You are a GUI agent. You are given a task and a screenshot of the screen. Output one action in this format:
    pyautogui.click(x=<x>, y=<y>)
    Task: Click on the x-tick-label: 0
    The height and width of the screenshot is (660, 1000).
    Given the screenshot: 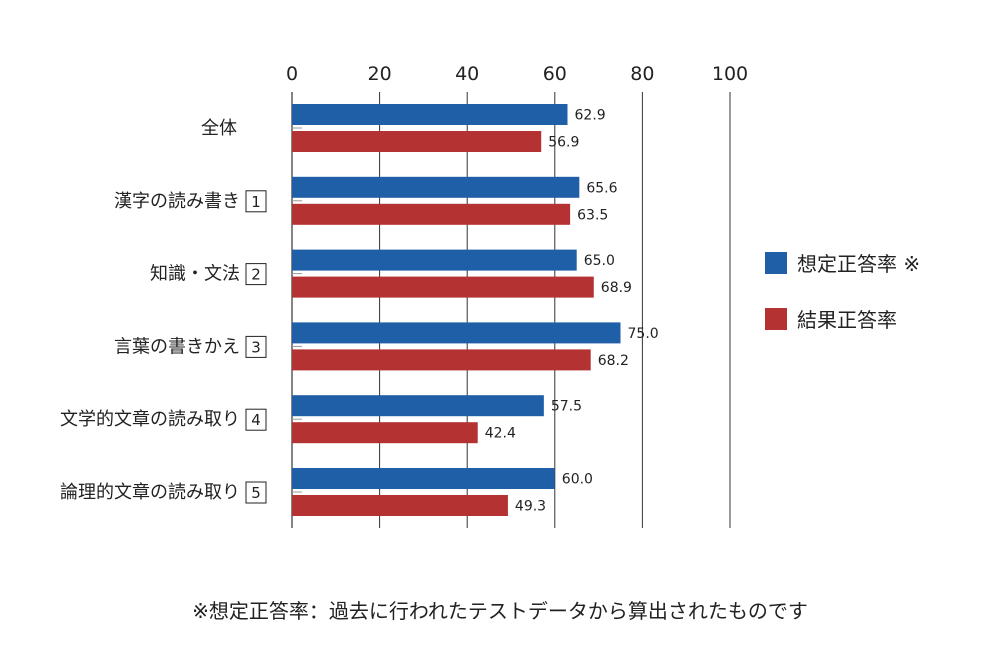 What is the action you would take?
    pyautogui.click(x=292, y=74)
    